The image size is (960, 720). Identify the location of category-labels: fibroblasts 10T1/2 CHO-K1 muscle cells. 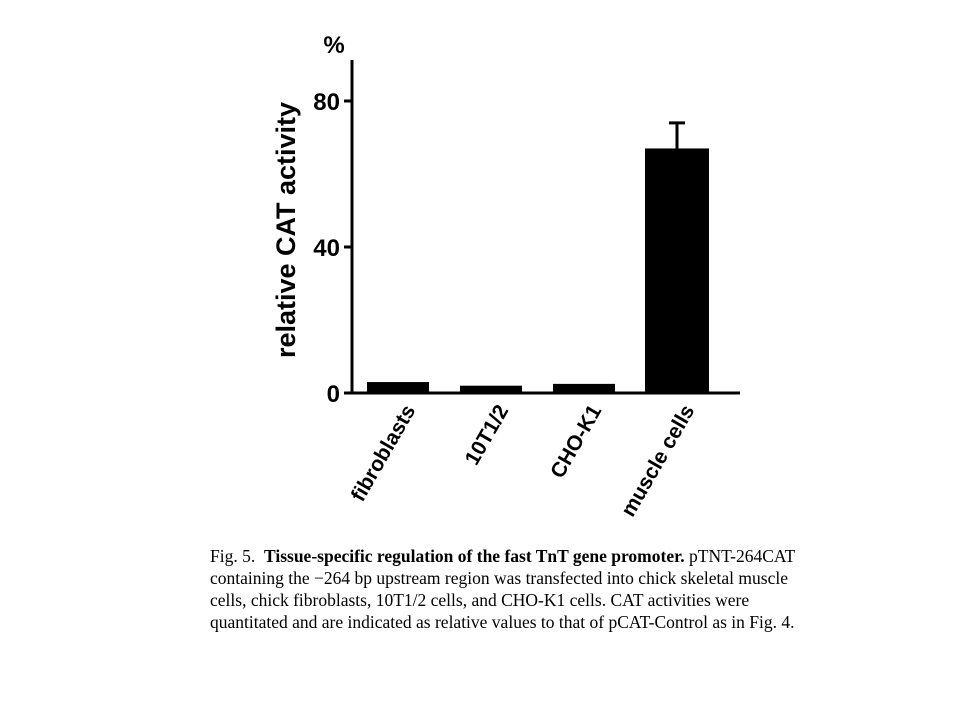
(523, 461).